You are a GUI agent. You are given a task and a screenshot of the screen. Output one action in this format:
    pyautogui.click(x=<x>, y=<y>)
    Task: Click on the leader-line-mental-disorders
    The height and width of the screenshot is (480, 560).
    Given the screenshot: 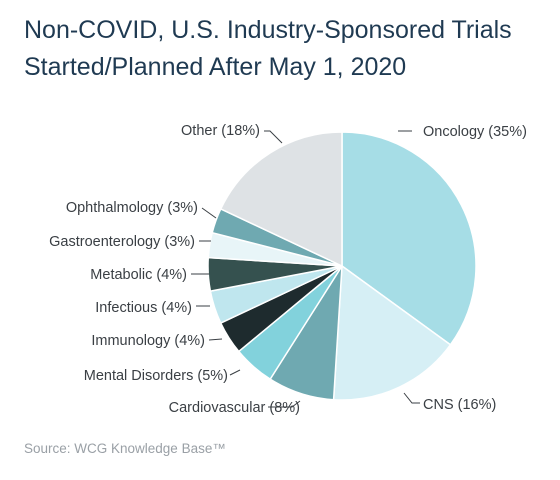 What is the action you would take?
    pyautogui.click(x=235, y=372)
    